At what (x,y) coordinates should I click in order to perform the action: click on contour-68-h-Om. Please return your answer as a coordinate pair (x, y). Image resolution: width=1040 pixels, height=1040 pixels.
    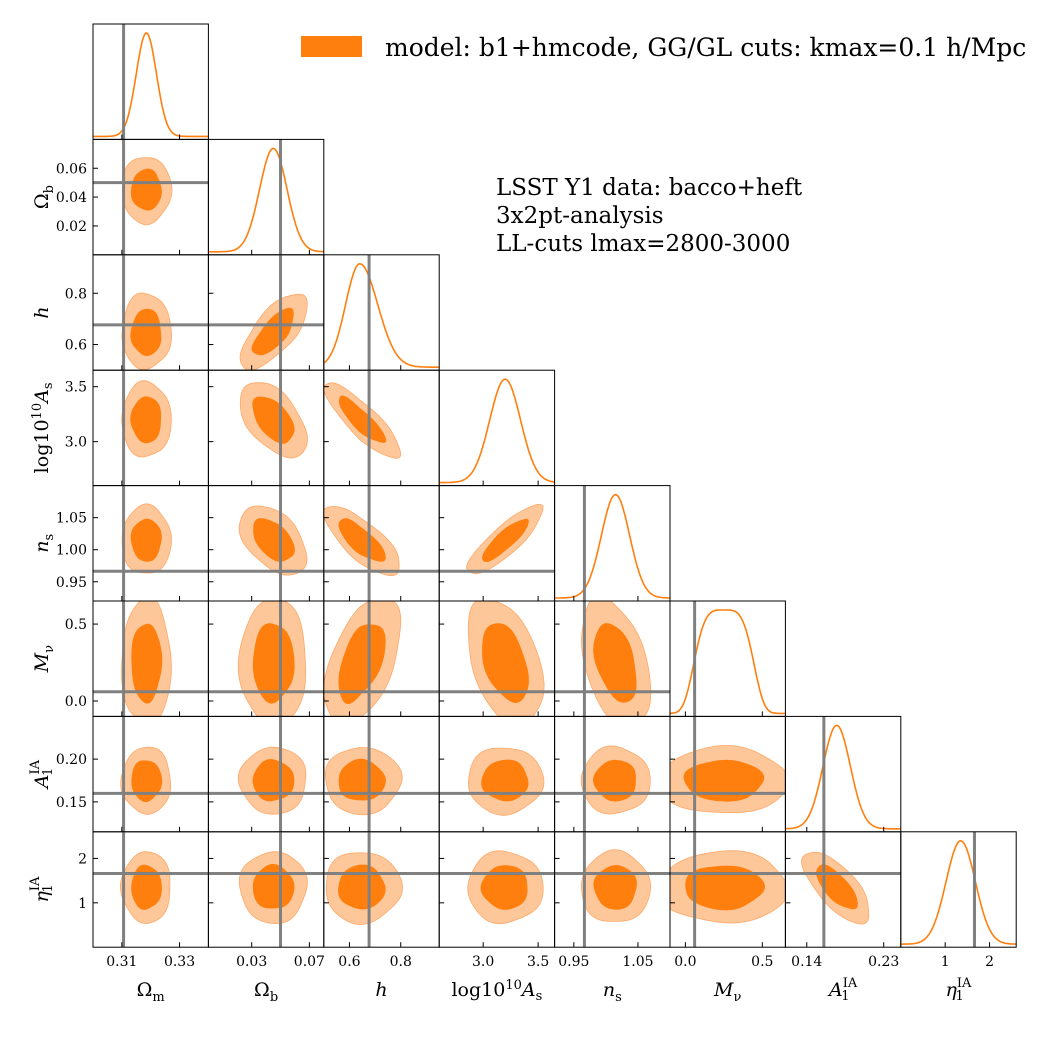
    Looking at the image, I should click on (146, 332).